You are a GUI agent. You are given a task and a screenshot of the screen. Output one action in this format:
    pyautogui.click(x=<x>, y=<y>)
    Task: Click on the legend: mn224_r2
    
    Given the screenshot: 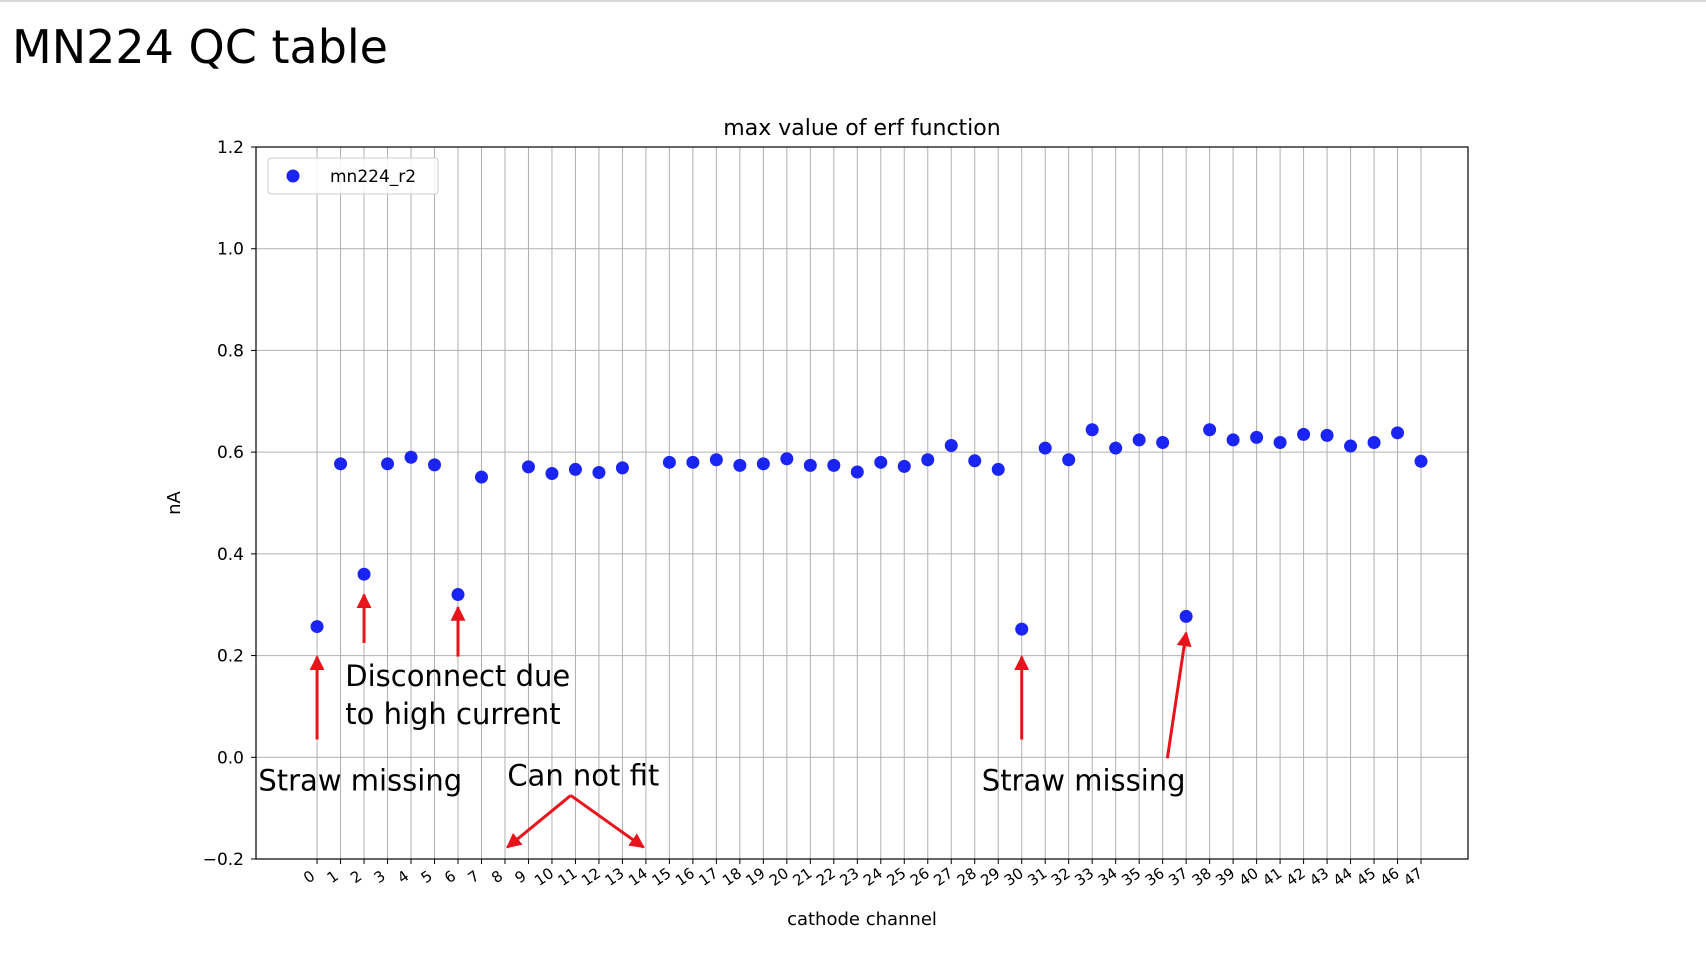 What is the action you would take?
    pyautogui.click(x=353, y=176)
    